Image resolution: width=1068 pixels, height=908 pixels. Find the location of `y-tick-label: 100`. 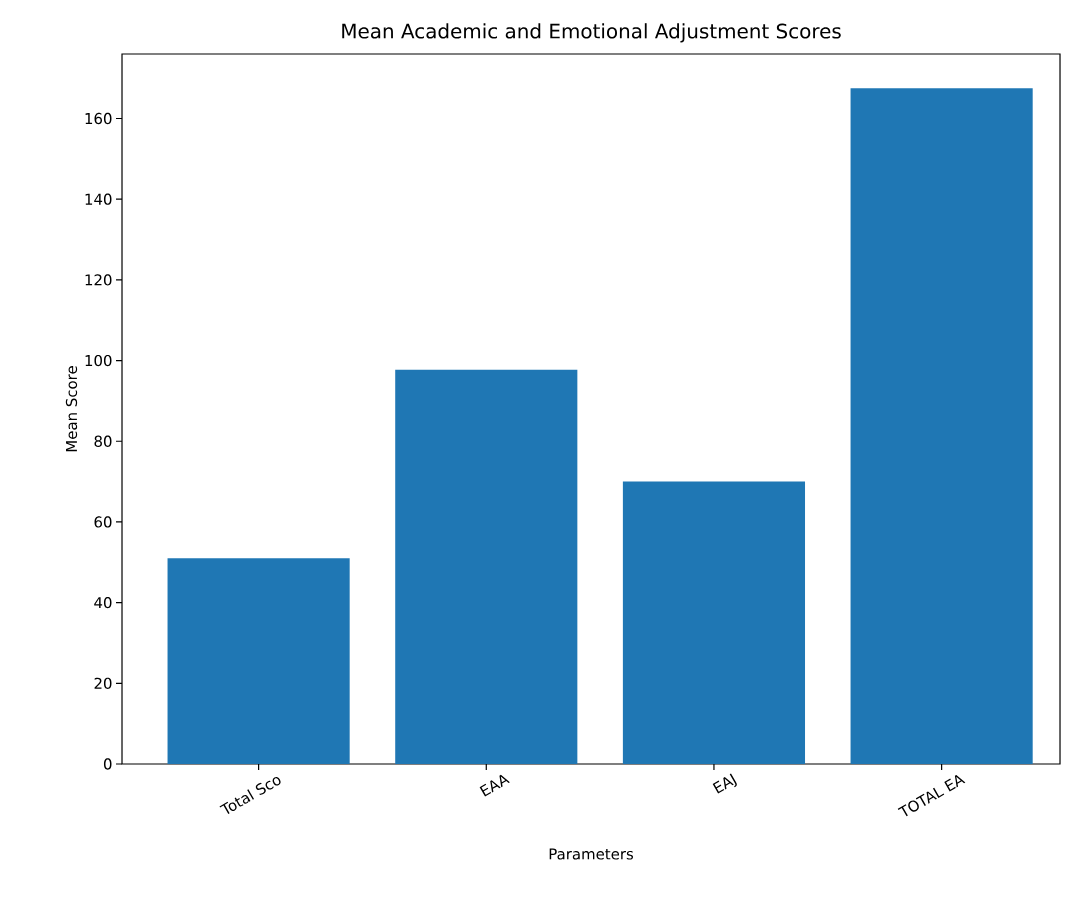

y-tick-label: 100 is located at coordinates (98, 360).